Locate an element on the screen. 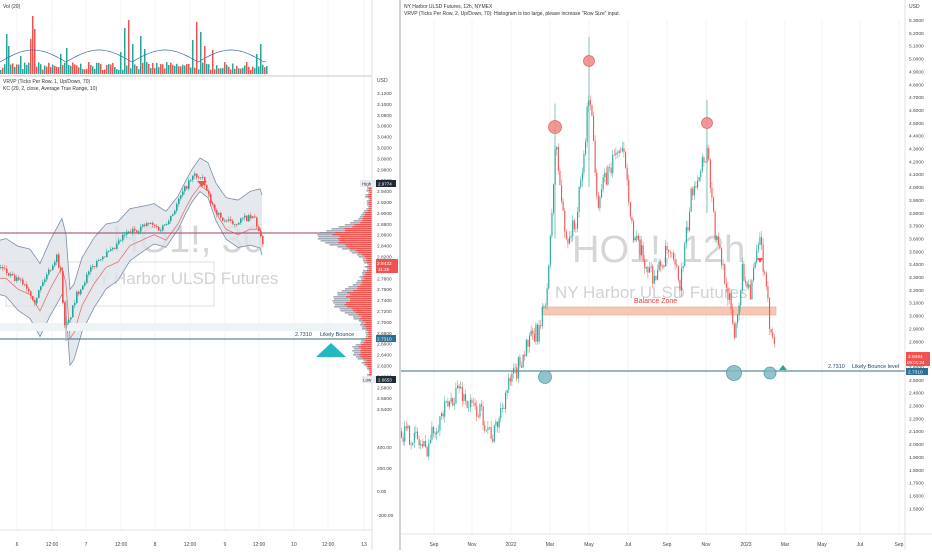 This screenshot has width=932, height=555. indicator-legend-vrvp: VRVP (Ticks Per Row, 1, Up/Down, 70) is located at coordinates (46, 82).